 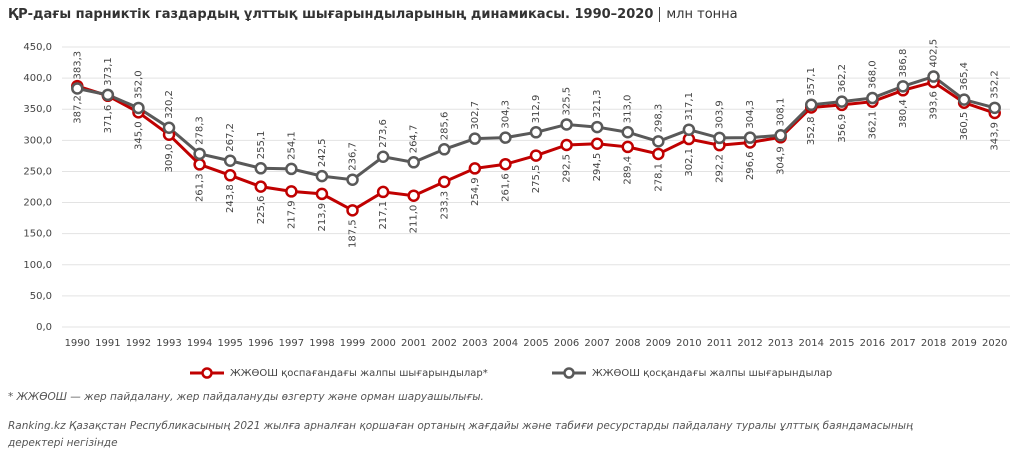 What do you see at coordinates (260, 343) in the screenshot?
I see `x-tick-label: 1996` at bounding box center [260, 343].